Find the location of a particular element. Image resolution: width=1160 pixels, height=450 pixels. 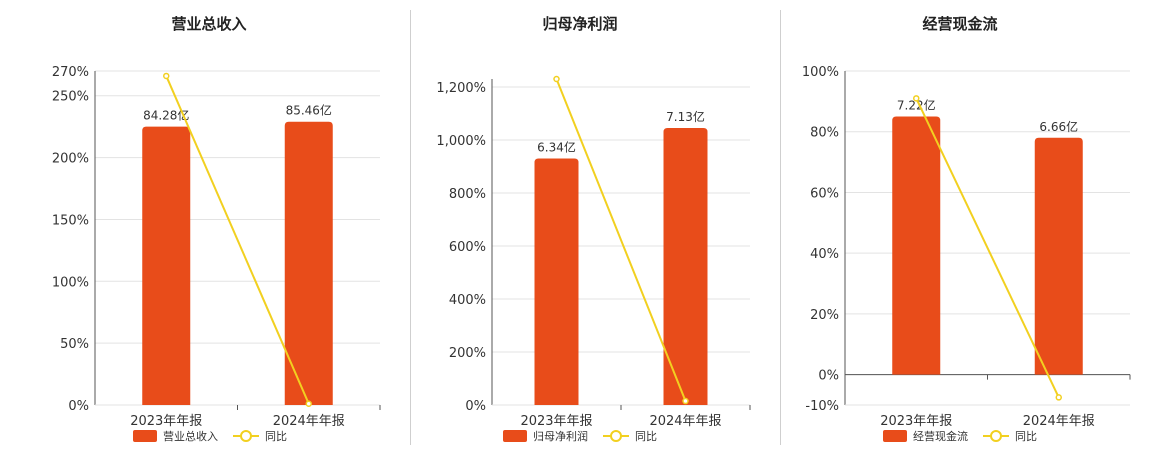

bar-data-label: 85.46亿 is located at coordinates (309, 110).